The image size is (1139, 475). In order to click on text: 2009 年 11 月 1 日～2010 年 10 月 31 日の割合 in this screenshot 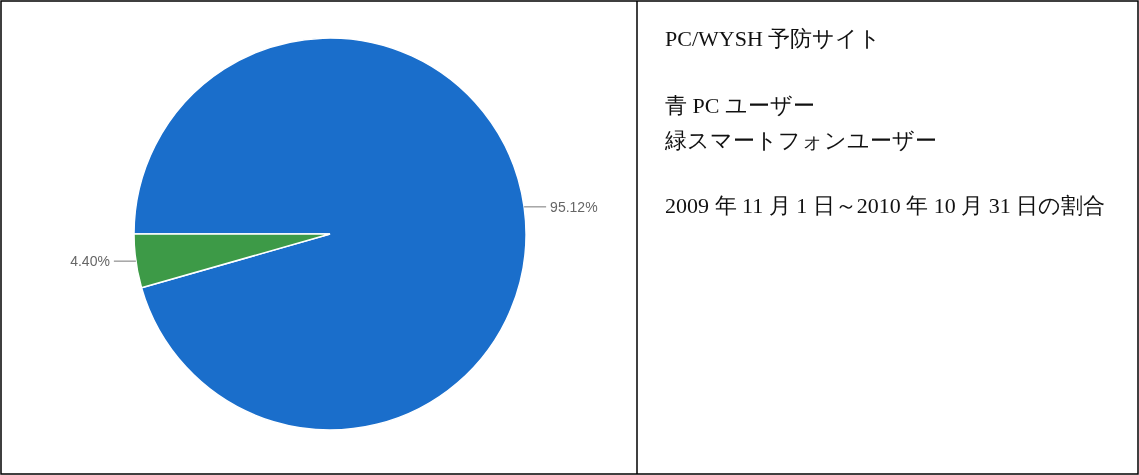, I will do `click(885, 205)`.